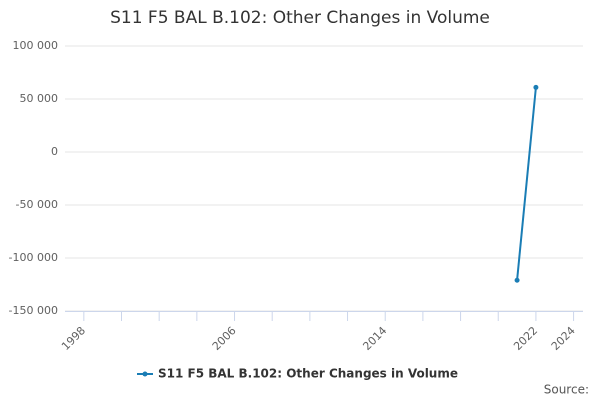 This screenshot has width=600, height=400. I want to click on y-tick-label: -50 000, so click(37, 204).